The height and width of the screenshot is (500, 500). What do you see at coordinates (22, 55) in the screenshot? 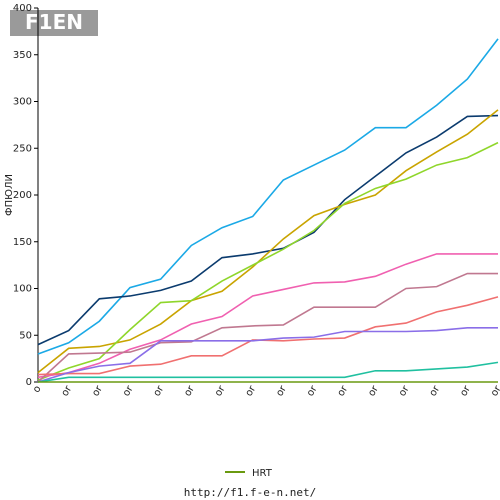
I see `y-tick-label: 350` at bounding box center [22, 55].